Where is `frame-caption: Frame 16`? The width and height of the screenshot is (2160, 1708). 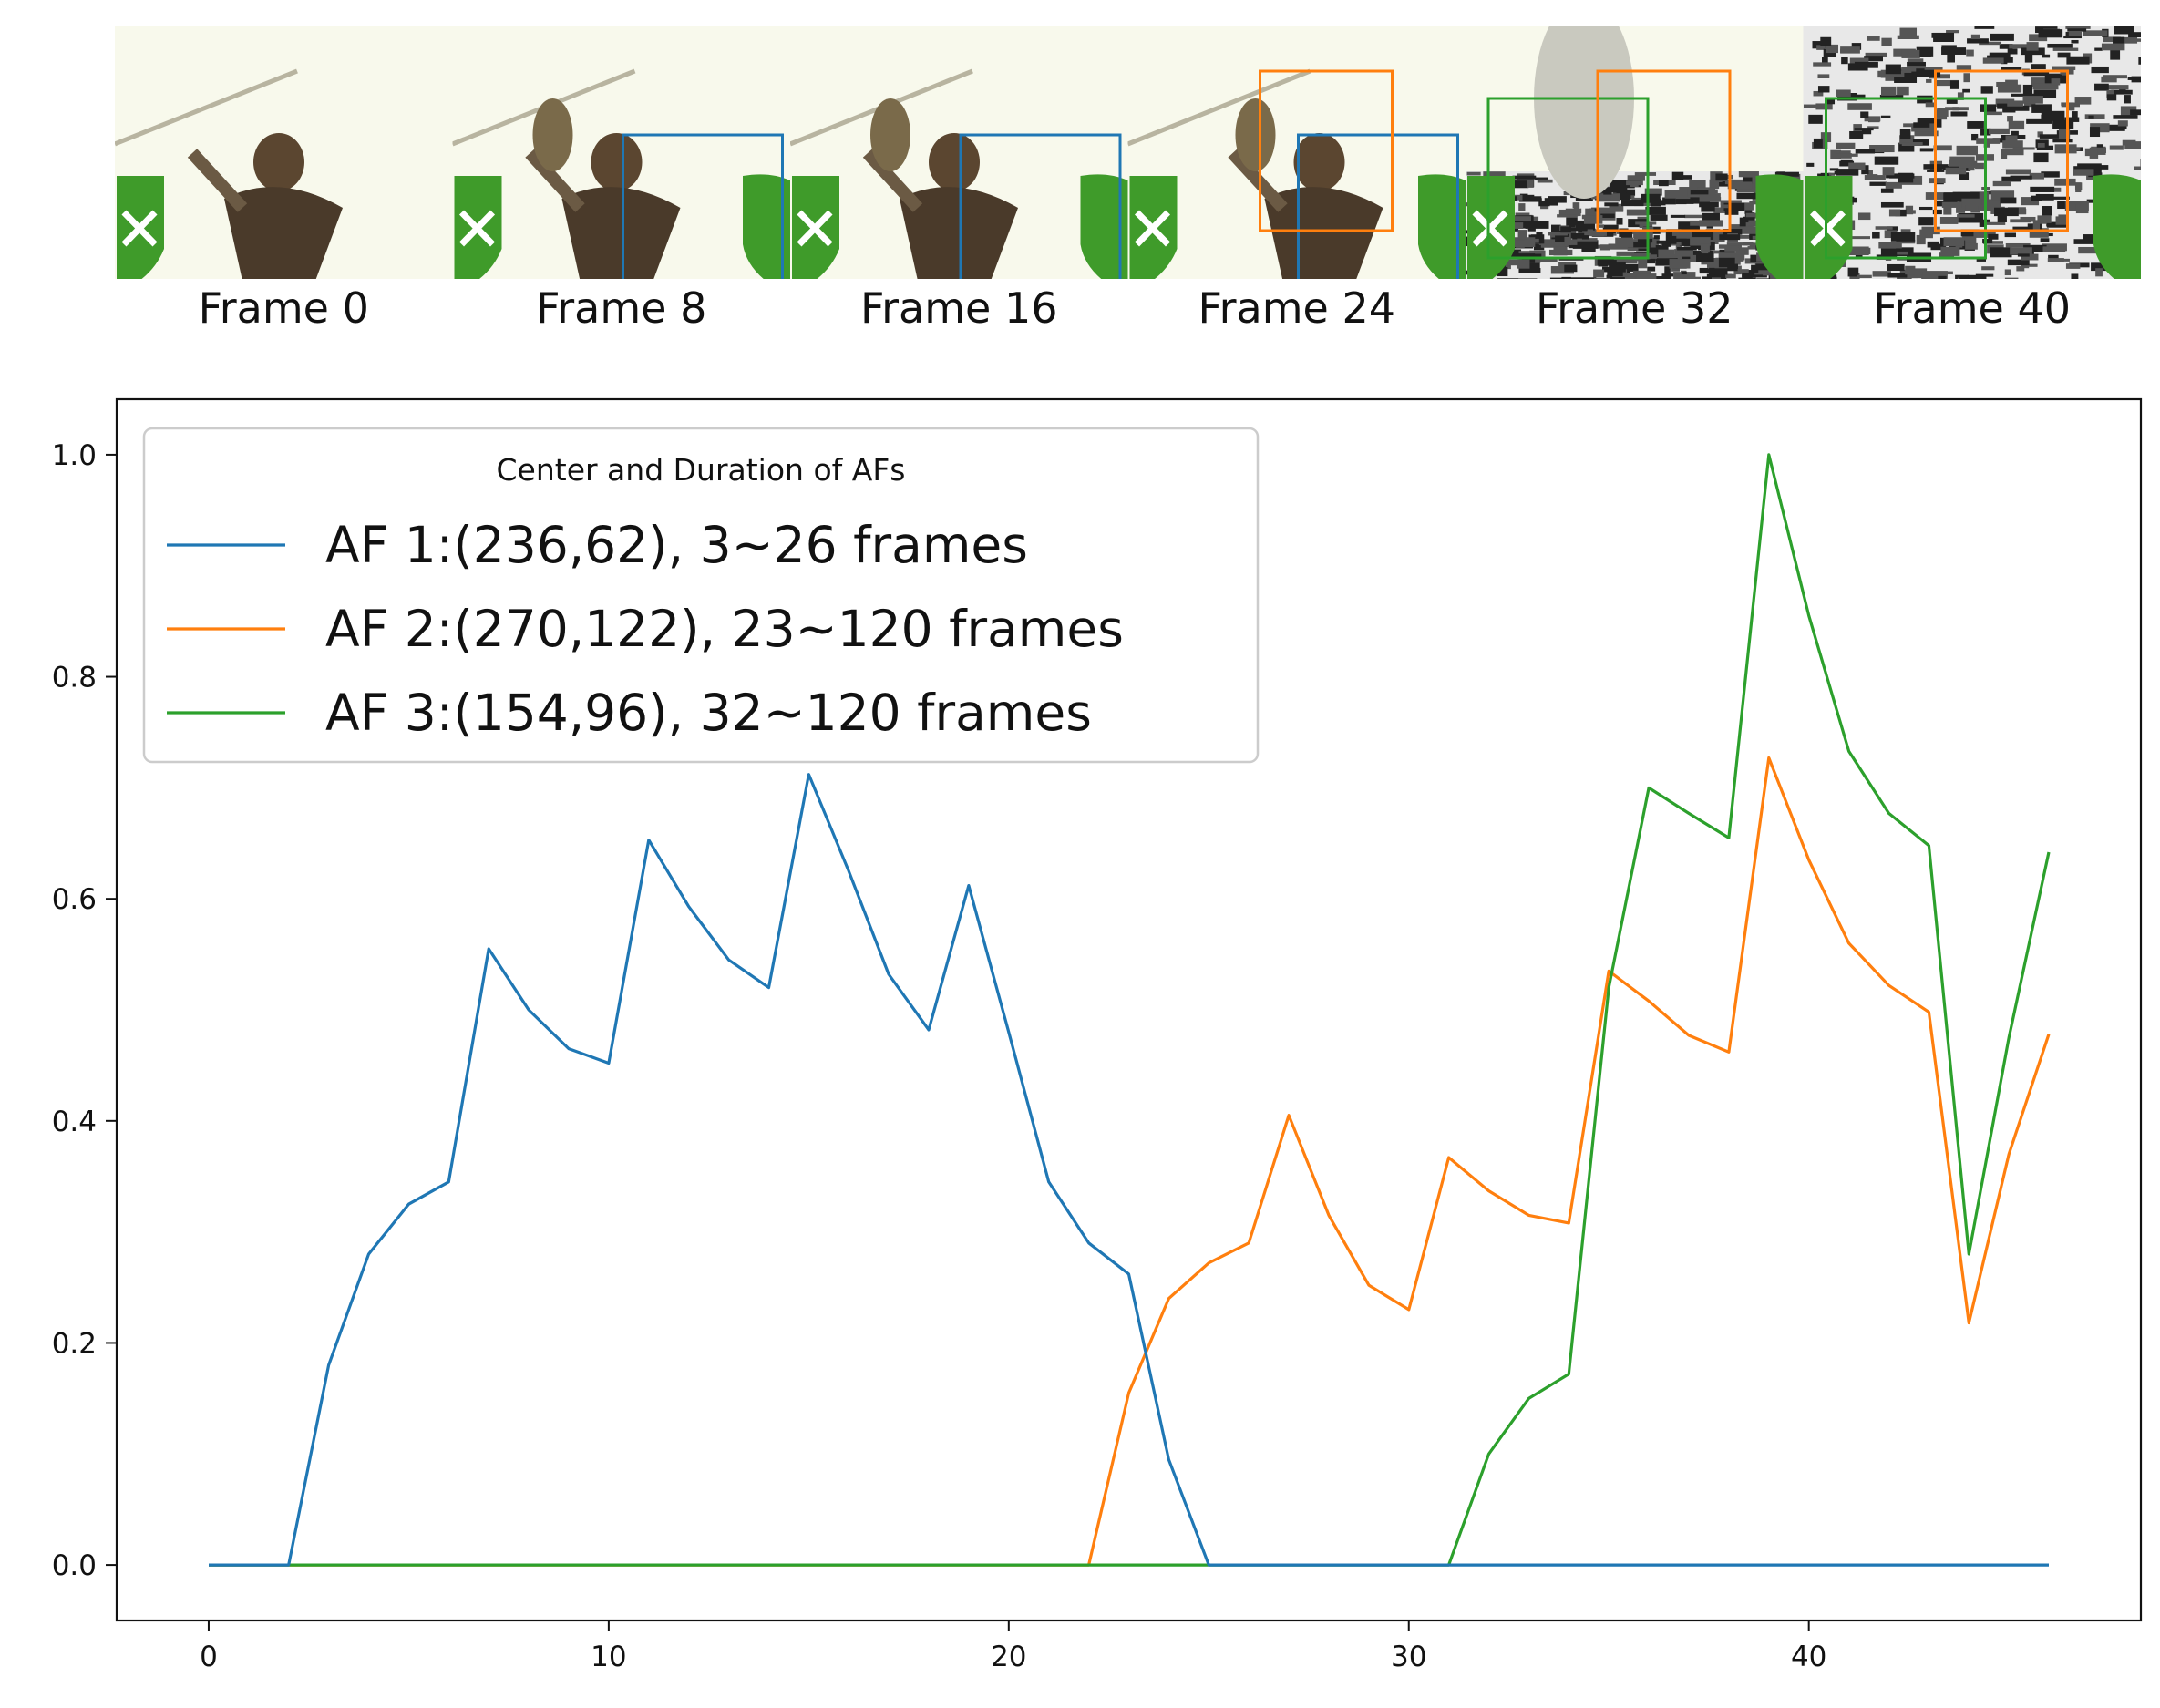
frame-caption: Frame 16 is located at coordinates (958, 308).